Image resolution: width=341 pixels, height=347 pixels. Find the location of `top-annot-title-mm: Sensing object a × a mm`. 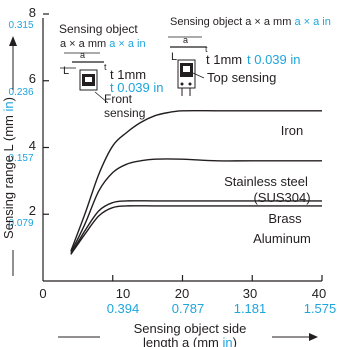

top-annot-title-mm: Sensing object a × a mm is located at coordinates (230, 22).